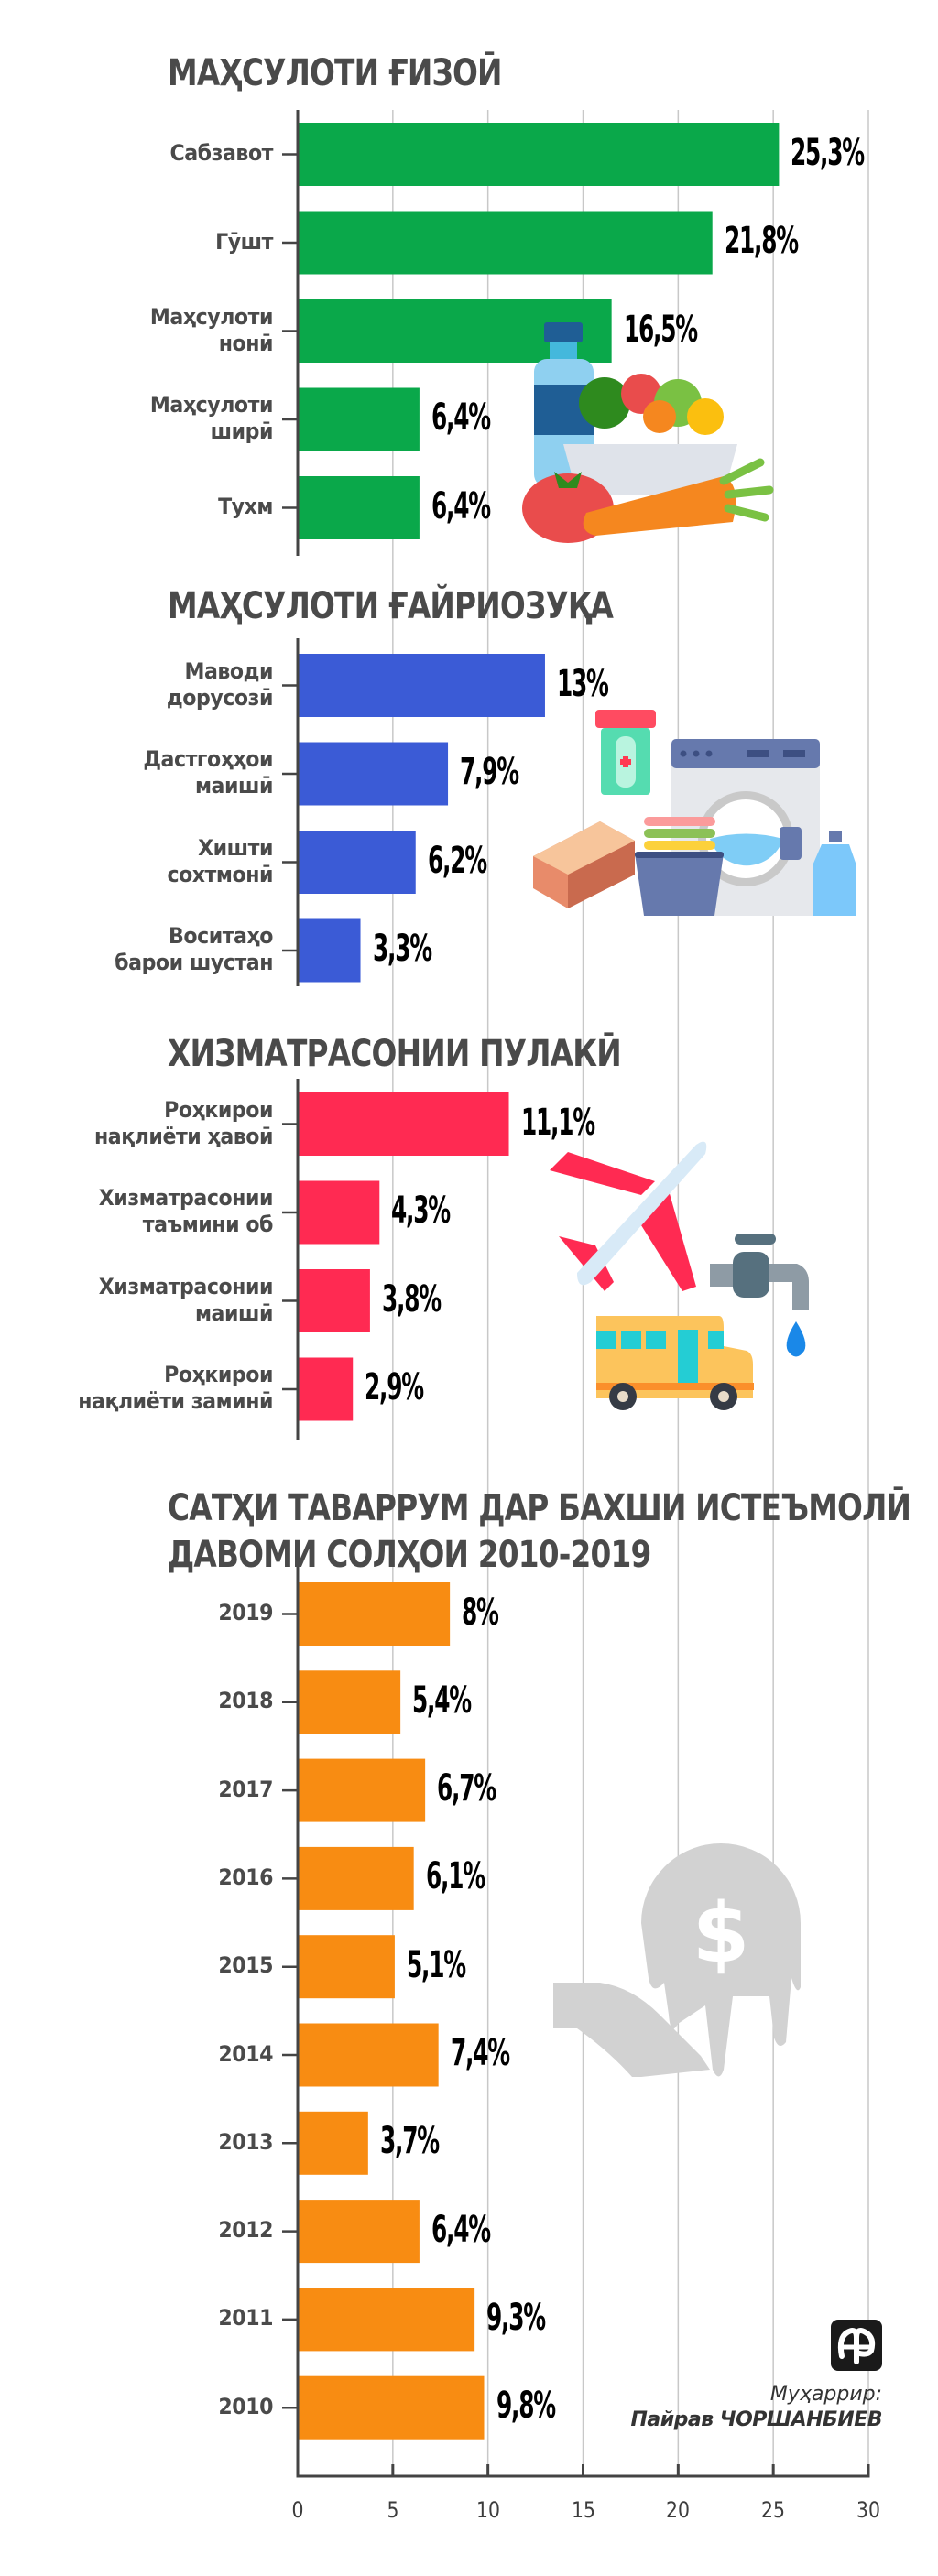  What do you see at coordinates (183, 1136) in the screenshot?
I see `category-label-line: нақлиёти ҳавоӣ` at bounding box center [183, 1136].